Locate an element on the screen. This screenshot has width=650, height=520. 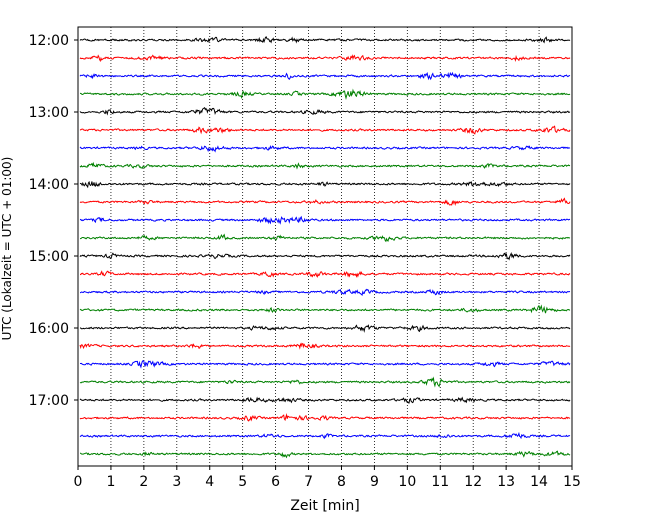
y-tick-label: 16:00 is located at coordinates (49, 329).